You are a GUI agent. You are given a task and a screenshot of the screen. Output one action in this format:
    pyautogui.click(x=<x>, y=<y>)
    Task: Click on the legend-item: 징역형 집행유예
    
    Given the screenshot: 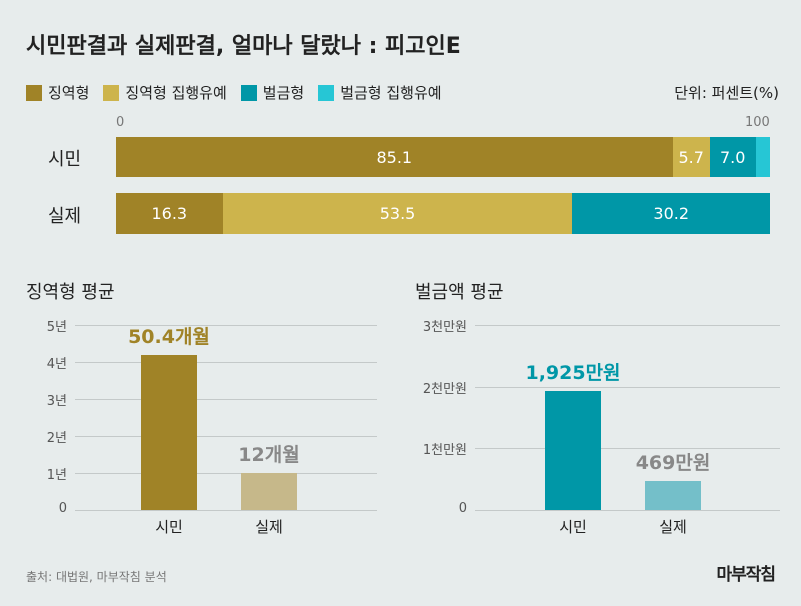 What is the action you would take?
    pyautogui.click(x=165, y=92)
    